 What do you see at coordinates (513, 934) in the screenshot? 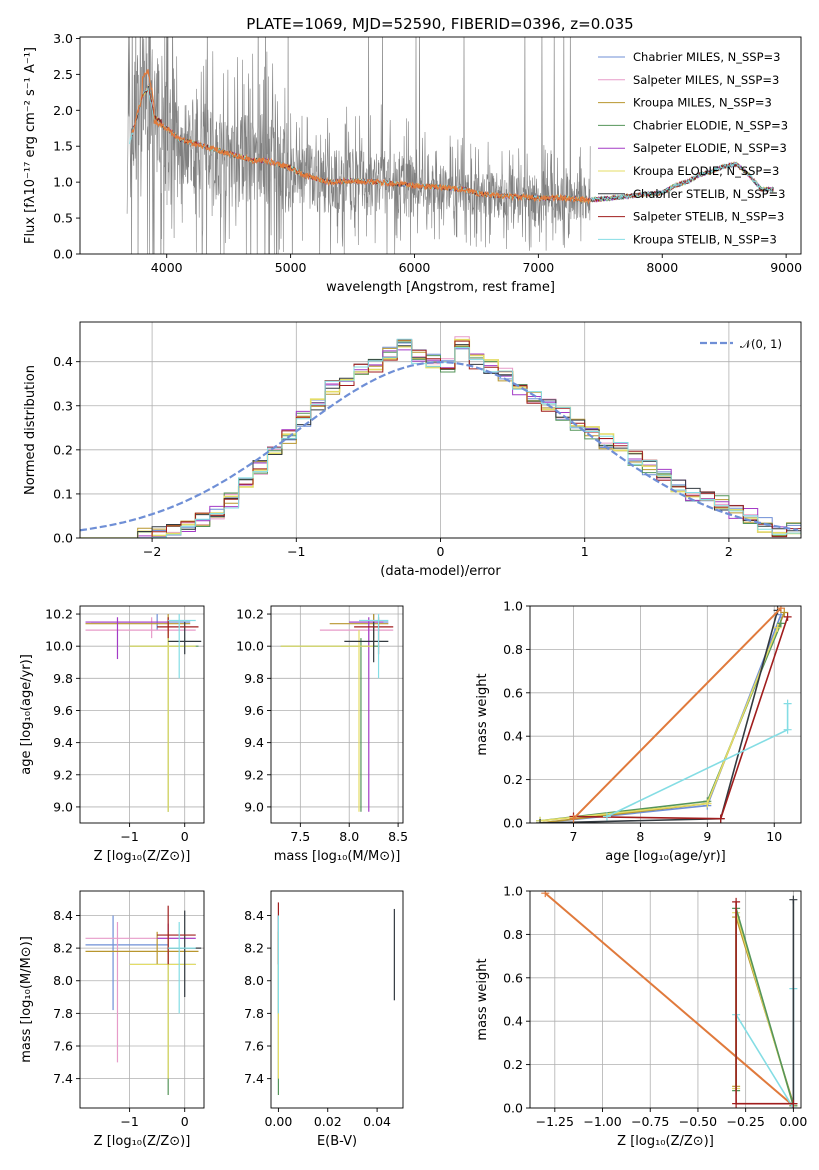
I see `y-tick-label: 0.8` at bounding box center [513, 934].